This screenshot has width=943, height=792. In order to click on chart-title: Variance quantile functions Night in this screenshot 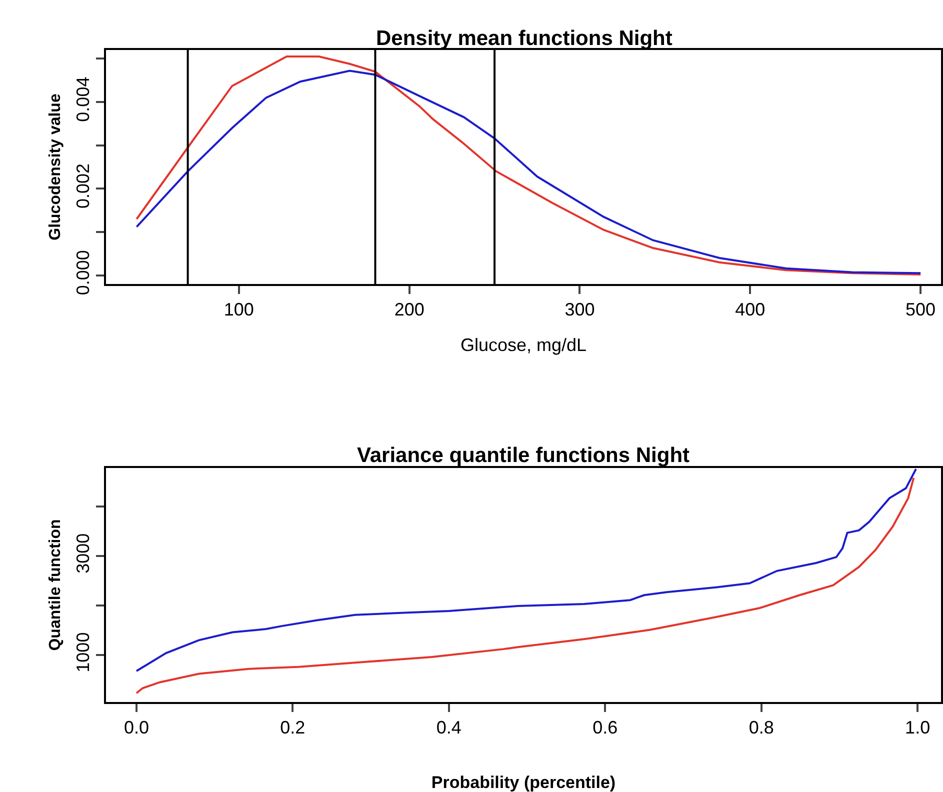, I will do `click(523, 455)`.